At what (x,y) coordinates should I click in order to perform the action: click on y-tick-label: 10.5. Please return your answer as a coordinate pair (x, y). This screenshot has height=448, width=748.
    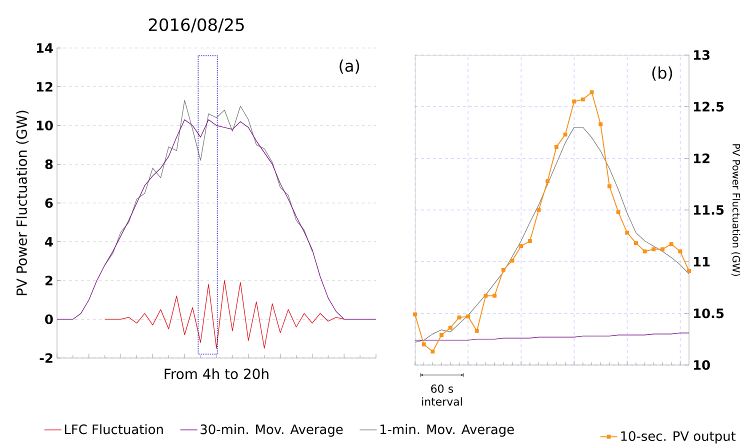
    Looking at the image, I should click on (709, 313).